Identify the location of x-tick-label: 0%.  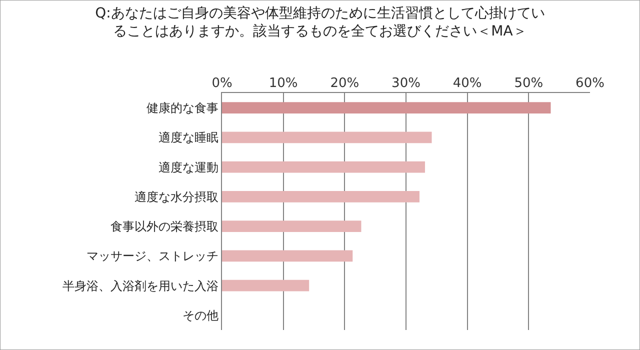
(222, 83).